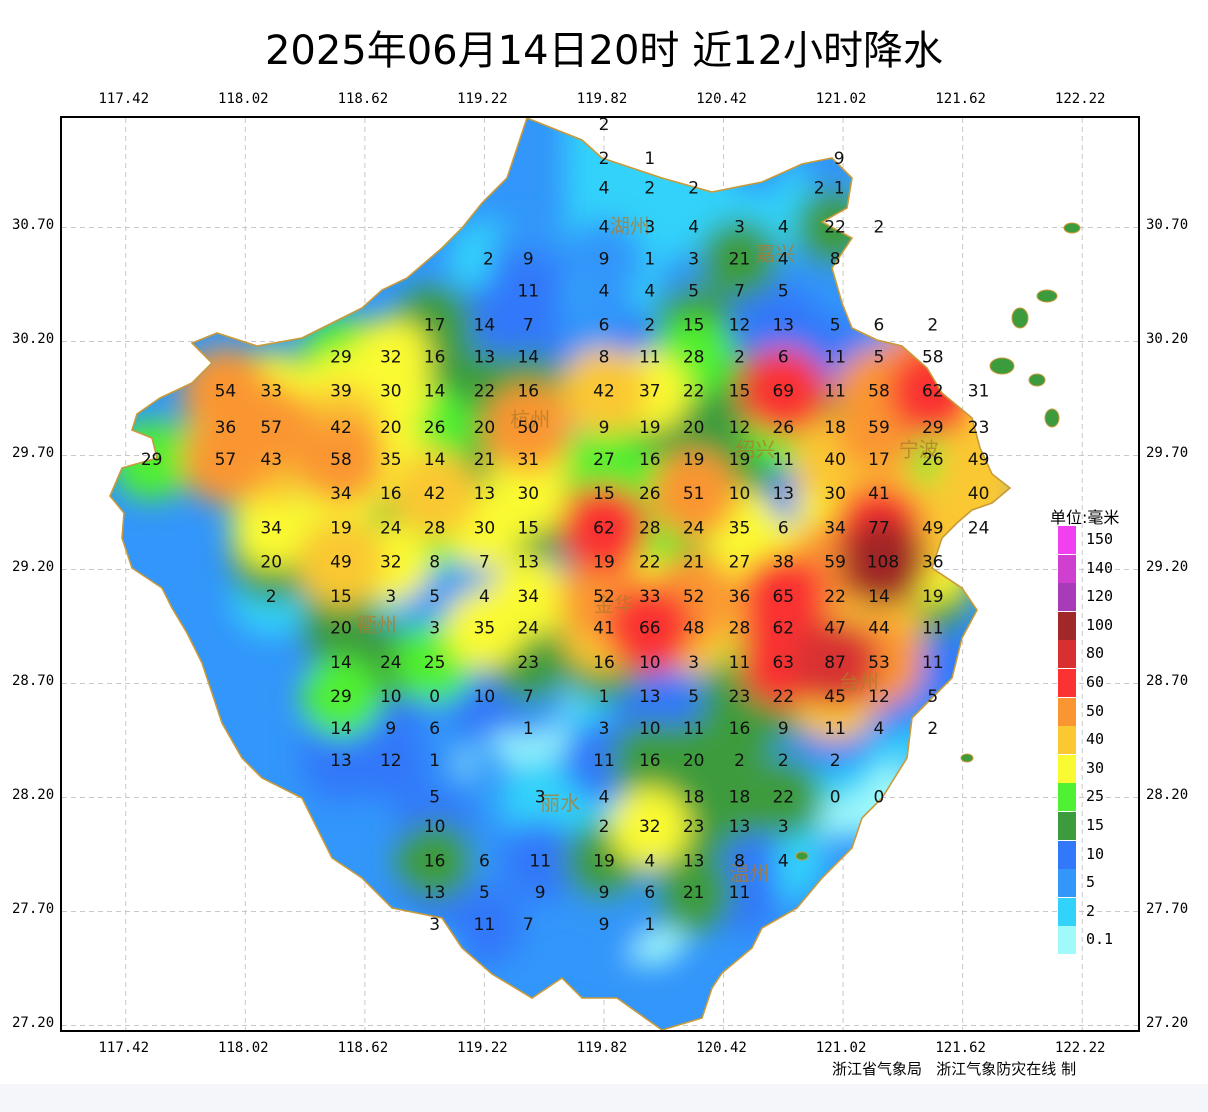 Image resolution: width=1208 pixels, height=1112 pixels. What do you see at coordinates (271, 528) in the screenshot?
I see `station-value: 34` at bounding box center [271, 528].